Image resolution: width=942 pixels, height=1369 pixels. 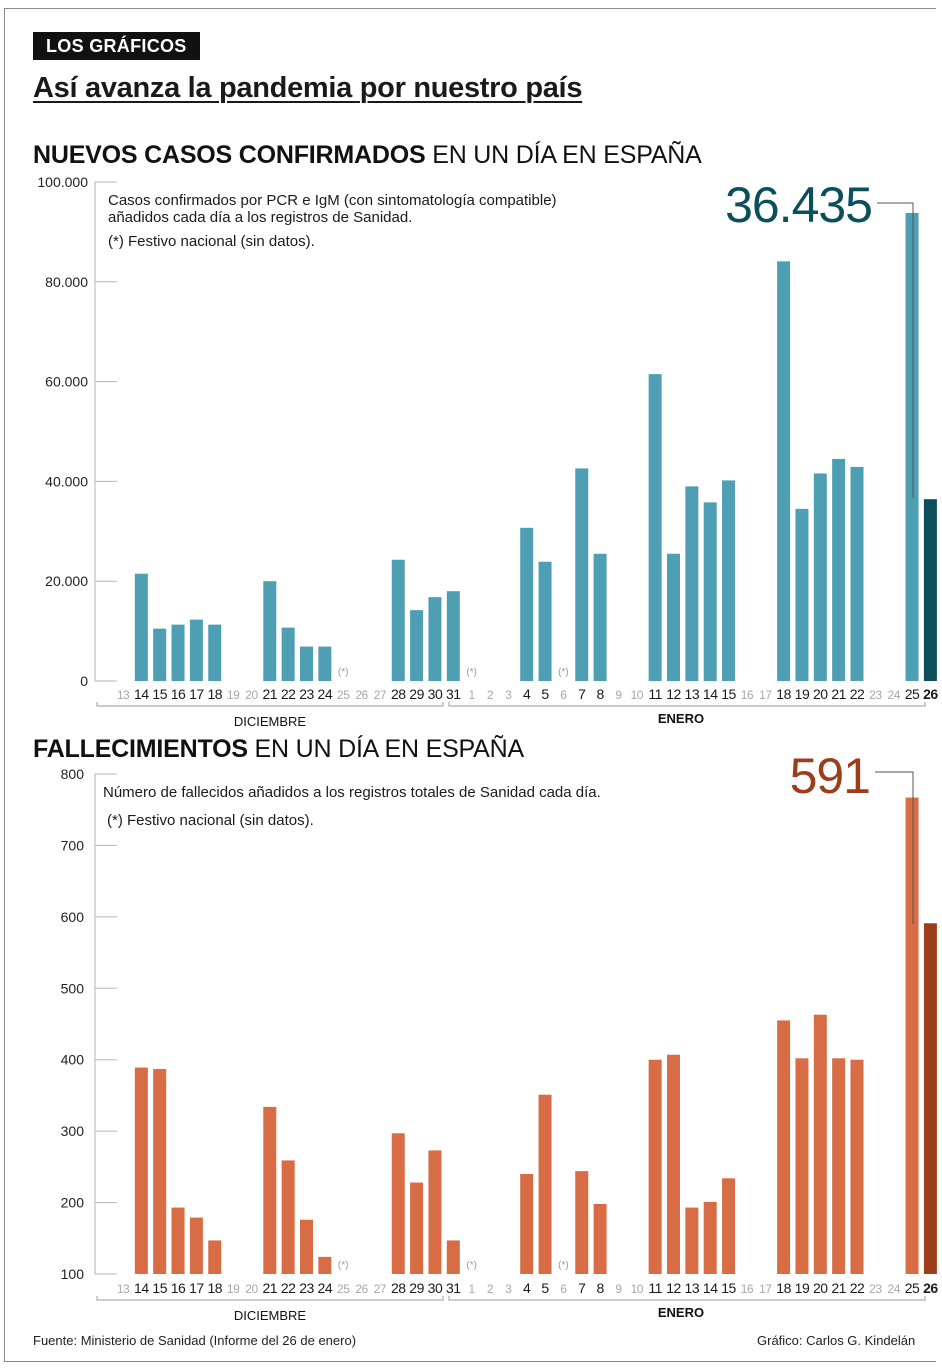 I want to click on cases-xtick-label: 6, so click(x=563, y=695).